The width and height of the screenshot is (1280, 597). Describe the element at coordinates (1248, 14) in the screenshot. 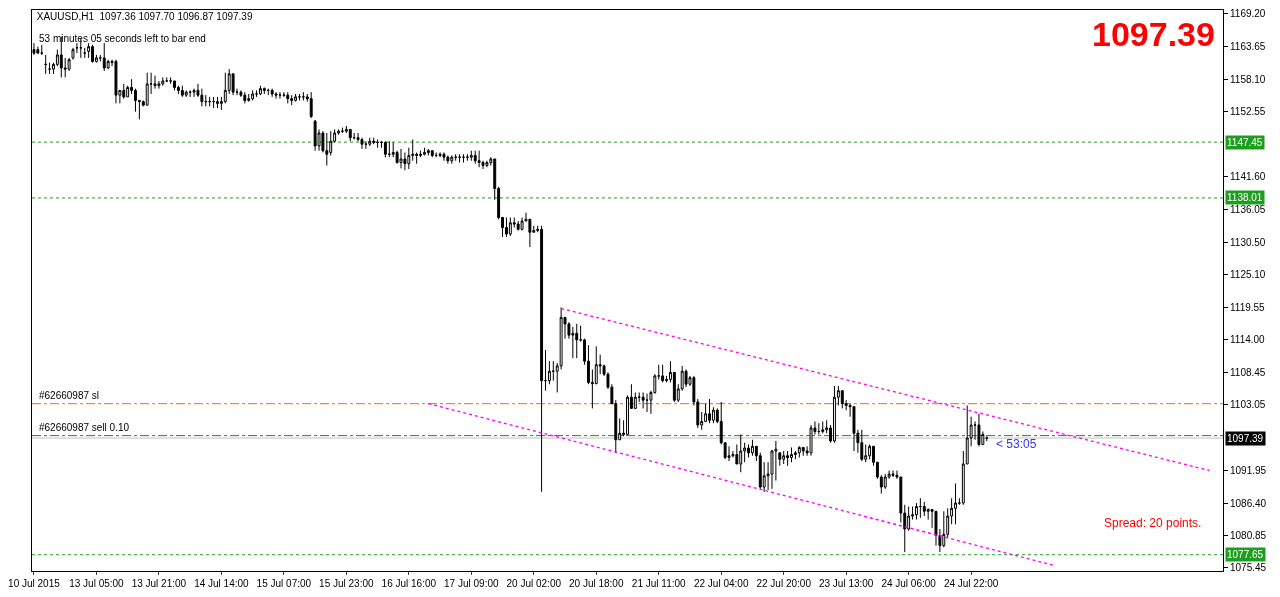

I see `y-tick-label: 1169.20` at that location.